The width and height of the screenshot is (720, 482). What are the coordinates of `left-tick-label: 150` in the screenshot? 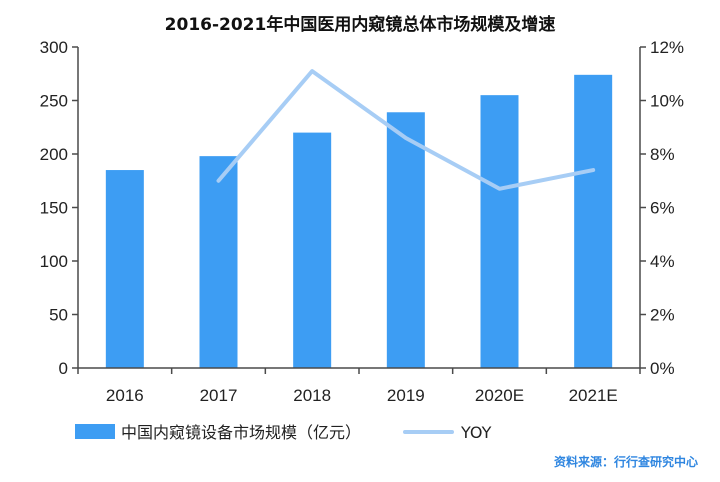 It's located at (54, 208).